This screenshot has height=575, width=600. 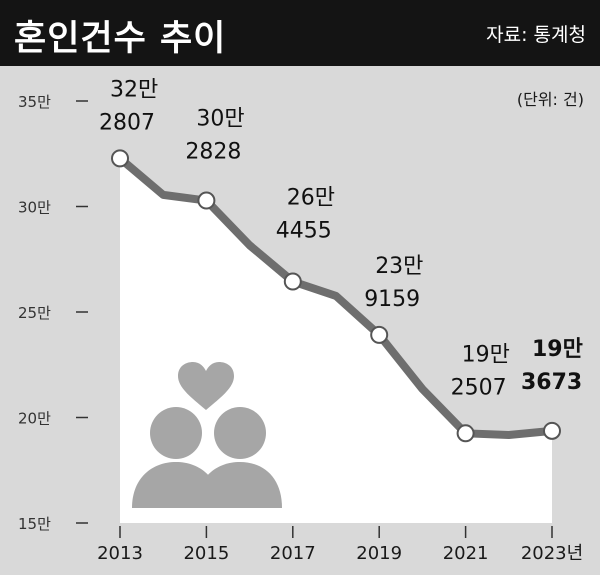 What do you see at coordinates (536, 35) in the screenshot?
I see `source-label: 자료: 통계청` at bounding box center [536, 35].